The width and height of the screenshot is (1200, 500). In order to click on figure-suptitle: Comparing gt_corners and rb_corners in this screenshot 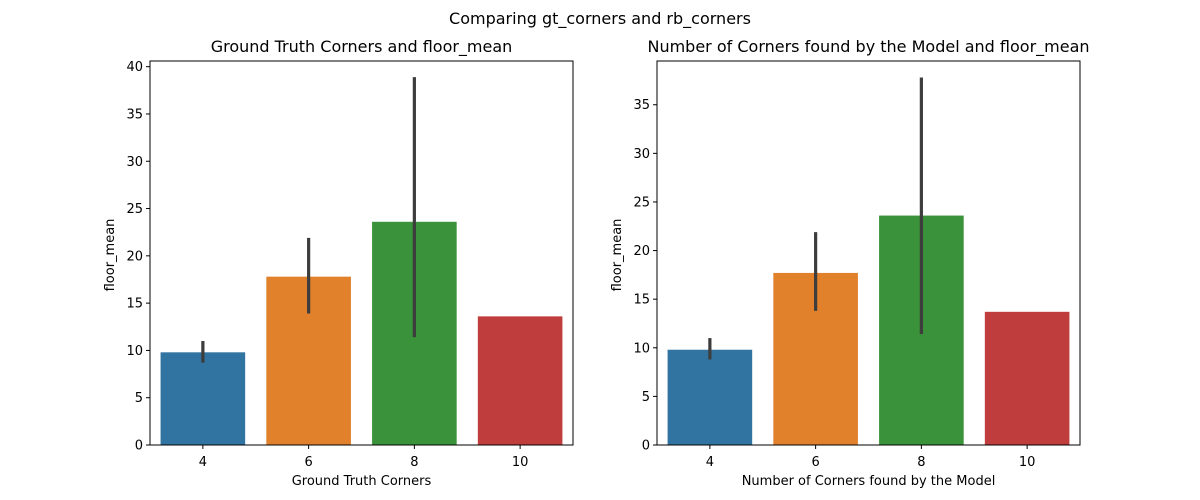, I will do `click(600, 19)`.